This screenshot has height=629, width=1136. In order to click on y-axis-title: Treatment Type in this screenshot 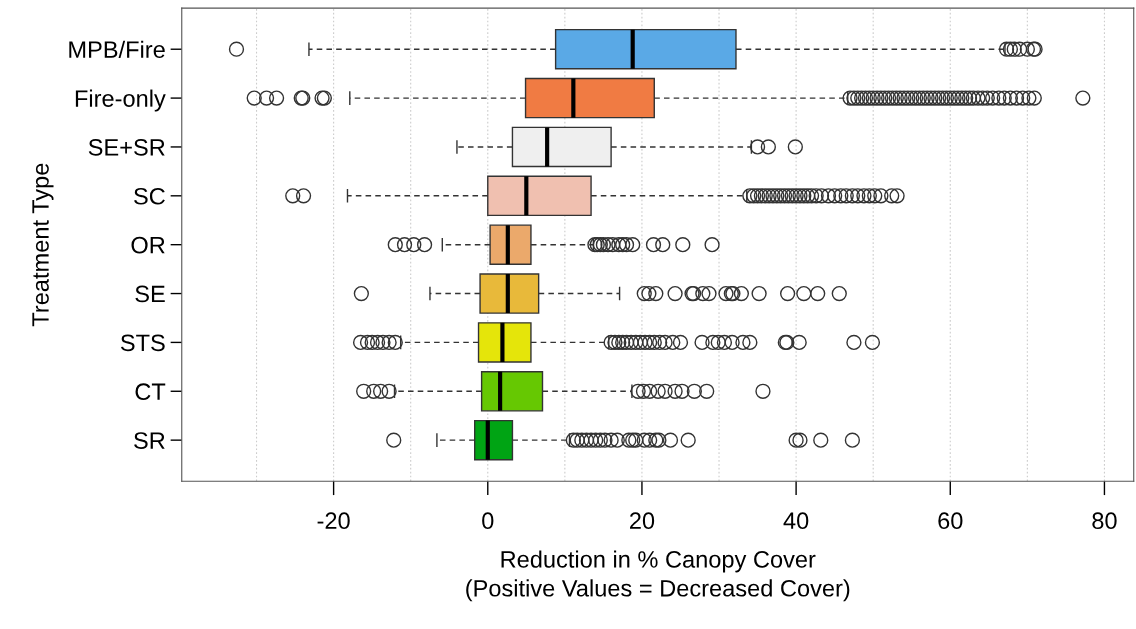, I will do `click(43, 245)`.